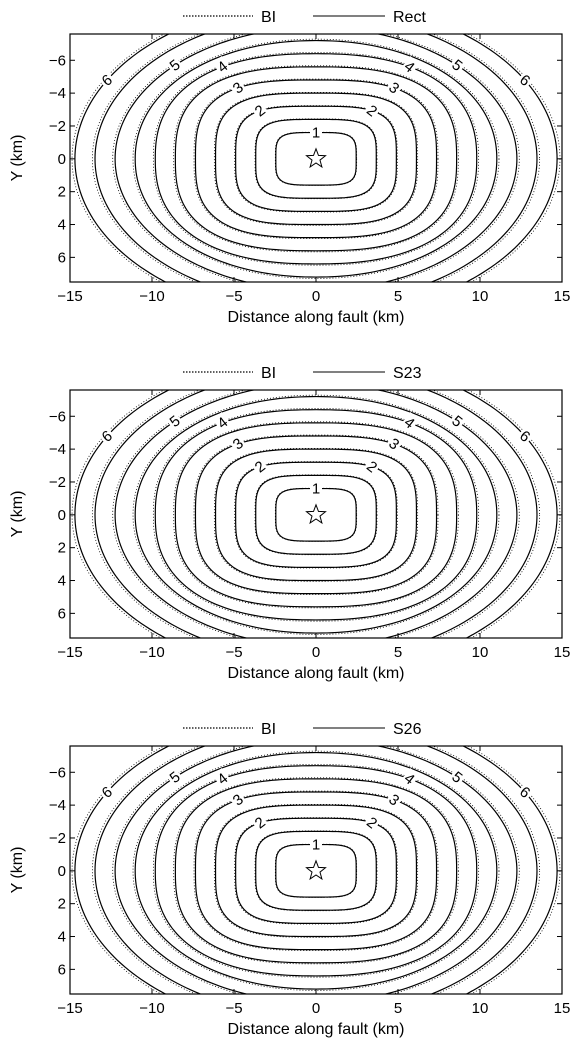 This screenshot has height=1053, width=572. I want to click on y-tick-label: −6, so click(57, 60).